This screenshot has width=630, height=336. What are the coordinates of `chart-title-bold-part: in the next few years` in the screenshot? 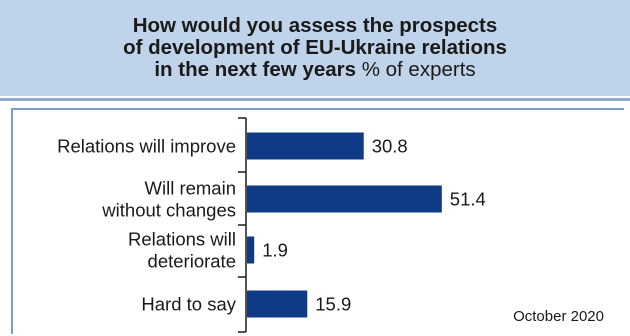 It's located at (255, 69).